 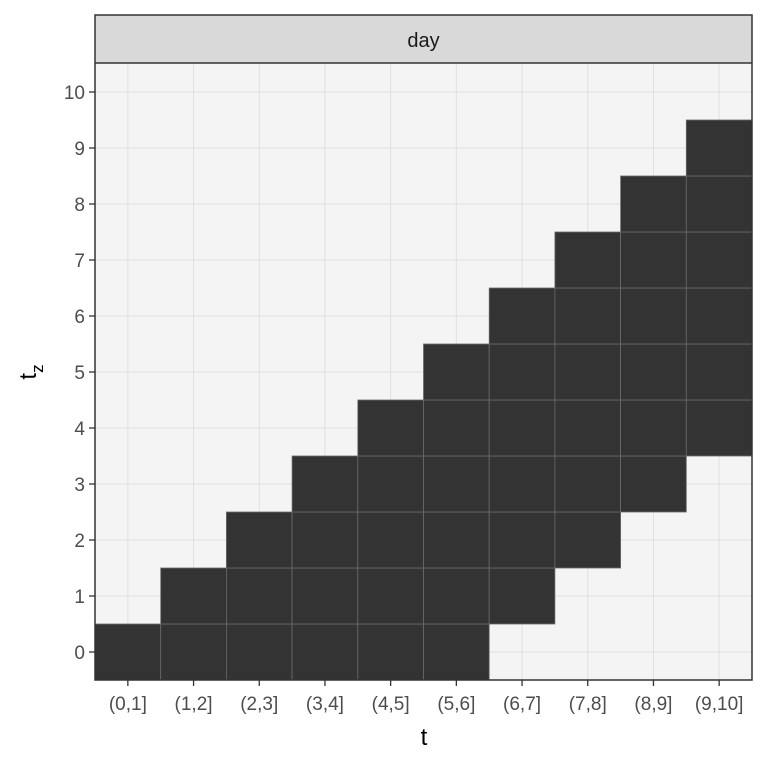 What do you see at coordinates (79, 541) in the screenshot?
I see `y-tick-label: 2` at bounding box center [79, 541].